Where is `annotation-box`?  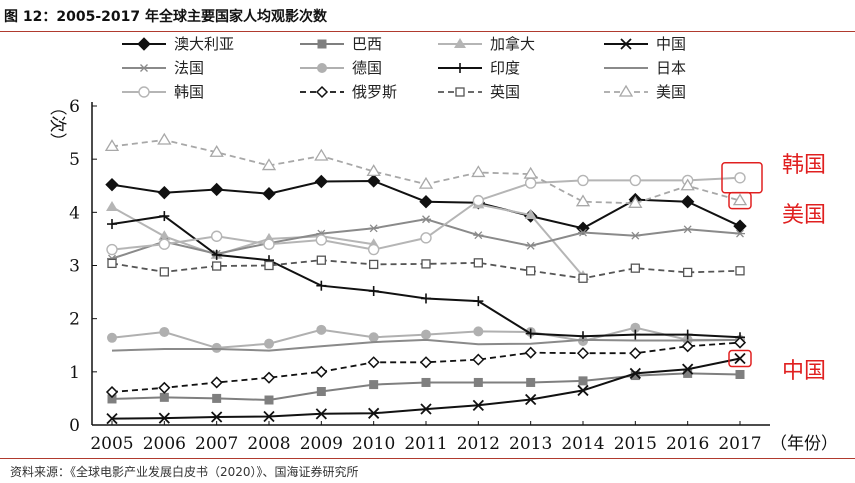 annotation-box is located at coordinates (740, 200).